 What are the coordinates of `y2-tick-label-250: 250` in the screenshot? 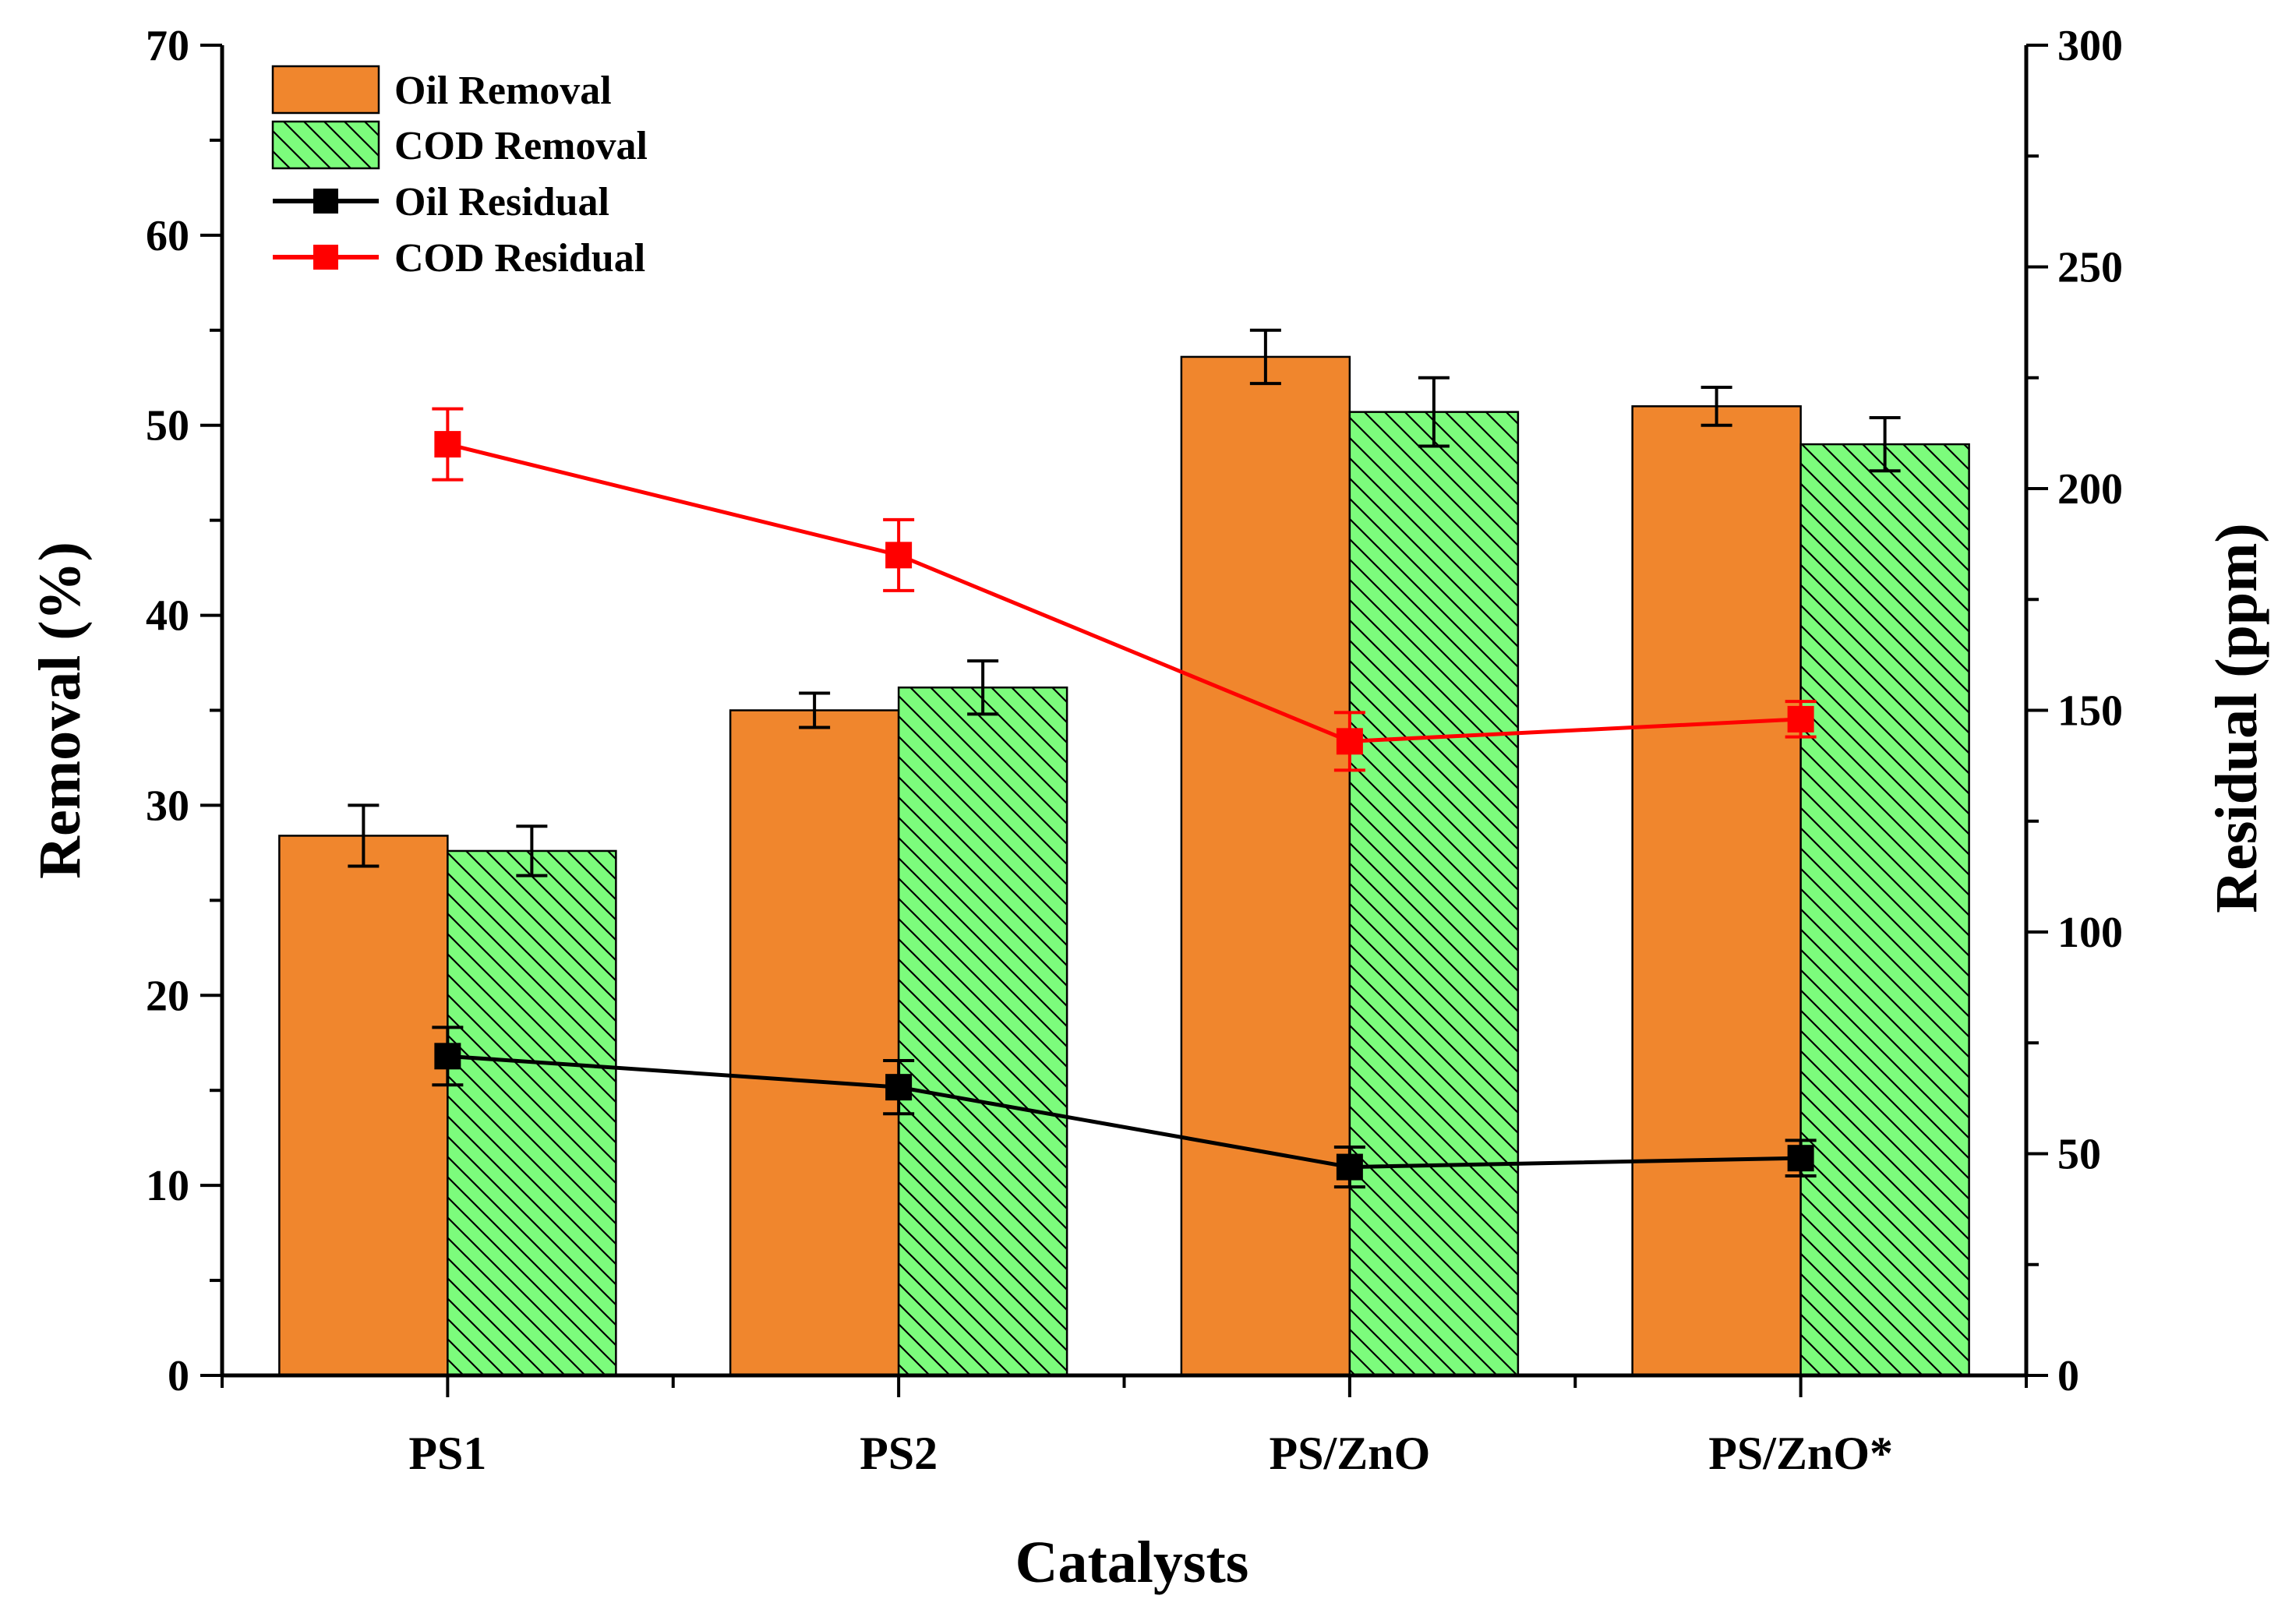 It's located at (2090, 268).